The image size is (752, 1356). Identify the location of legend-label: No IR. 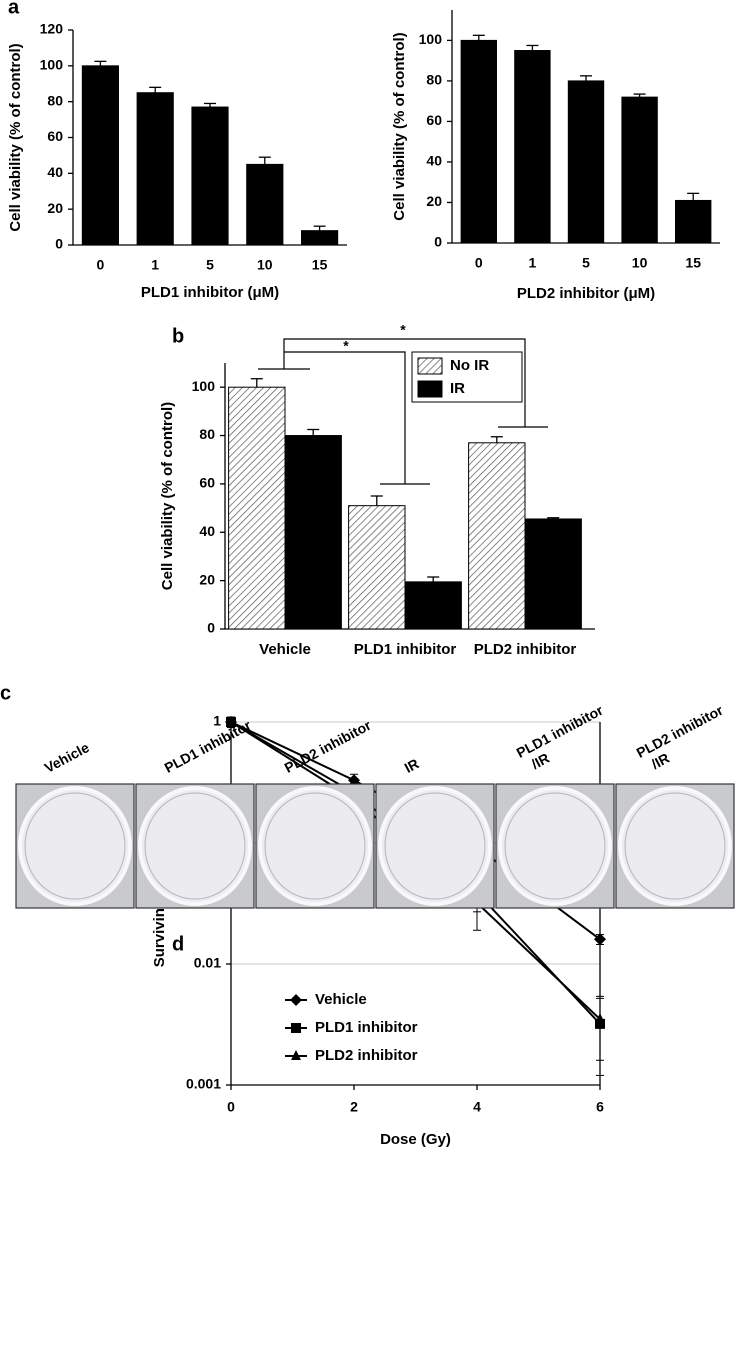
(469, 365).